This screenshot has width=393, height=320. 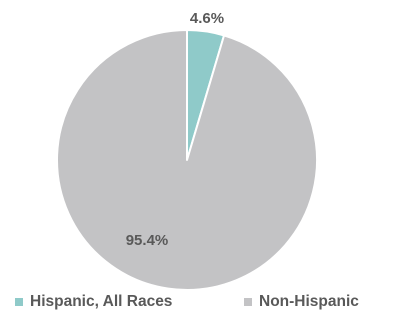 What do you see at coordinates (207, 18) in the screenshot?
I see `data-label-hispanic: 4.6%` at bounding box center [207, 18].